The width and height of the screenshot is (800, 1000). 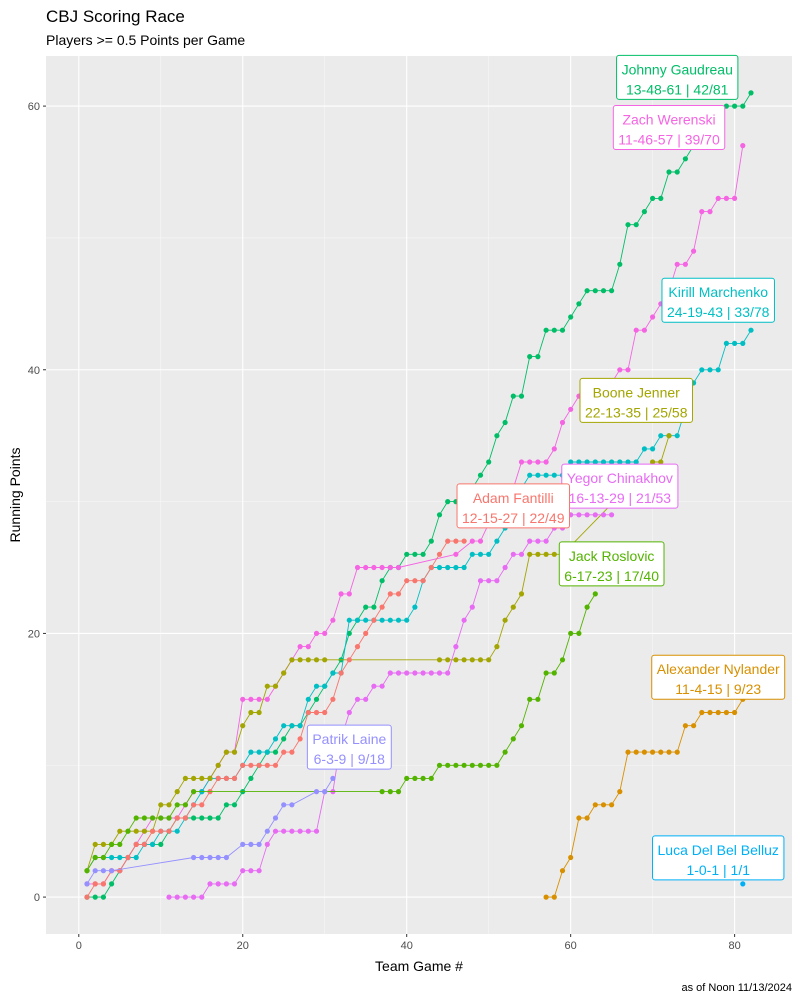 I want to click on kirill-marchenko-label: Kirill Marchenko 24-19-43 | 33/78, so click(x=718, y=300).